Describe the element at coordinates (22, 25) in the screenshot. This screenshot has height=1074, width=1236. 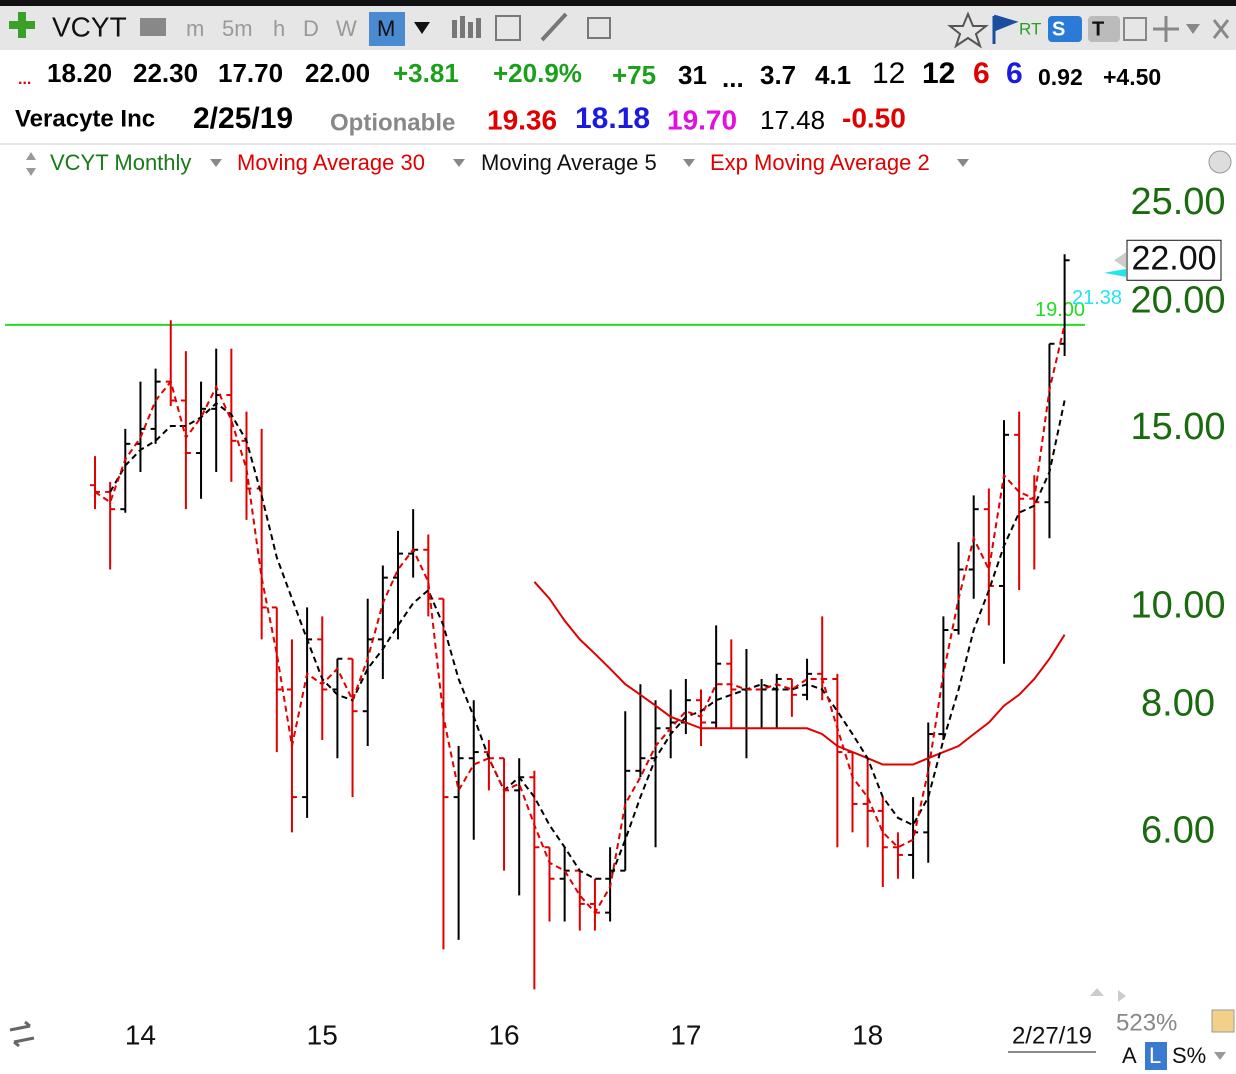
I see `add-icon` at that location.